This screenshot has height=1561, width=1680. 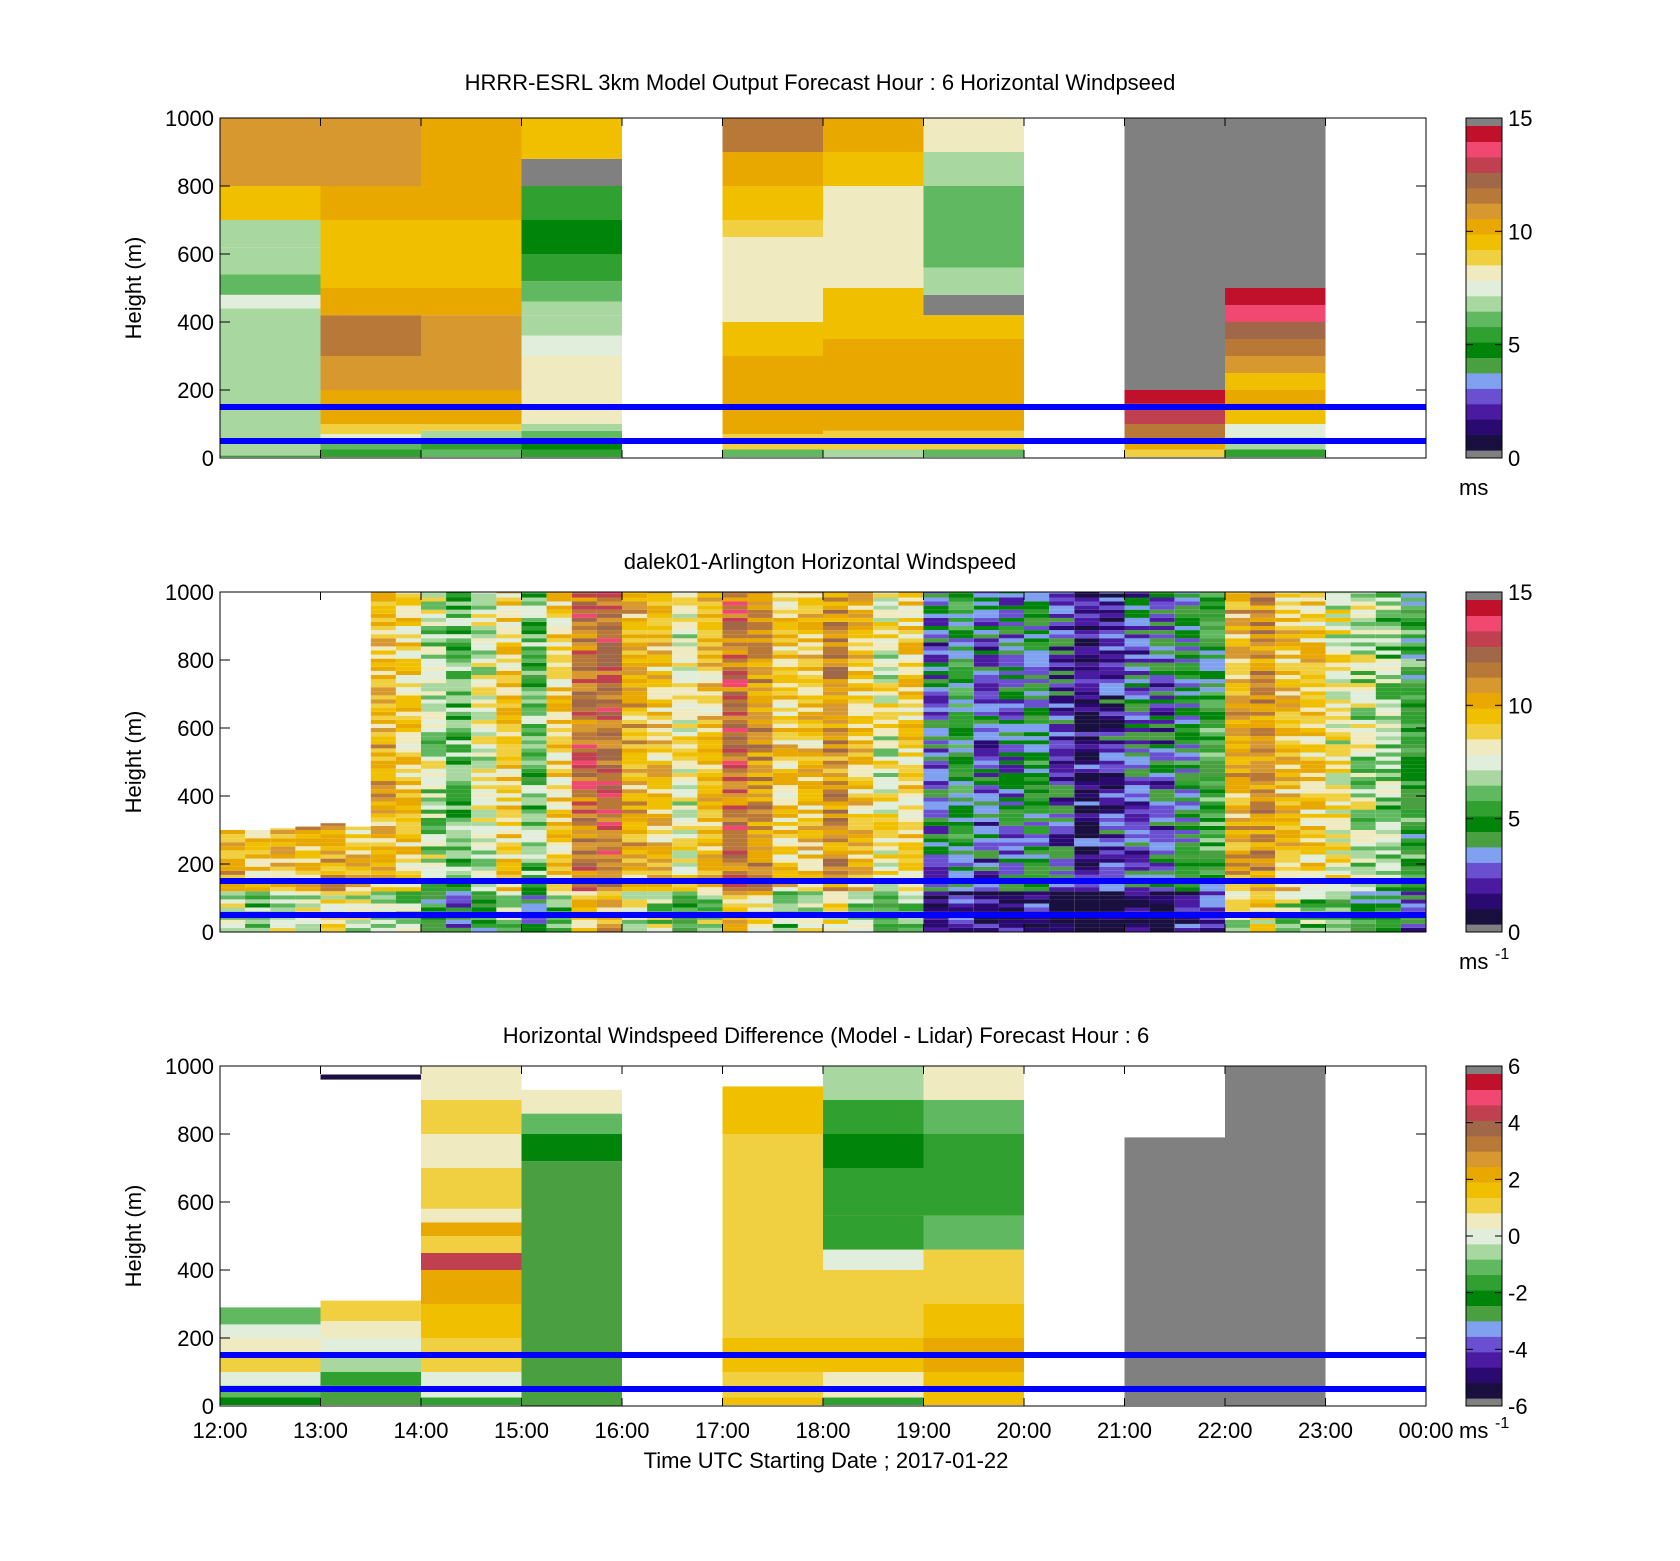 I want to click on difference-reference-lines, so click(x=823, y=1372).